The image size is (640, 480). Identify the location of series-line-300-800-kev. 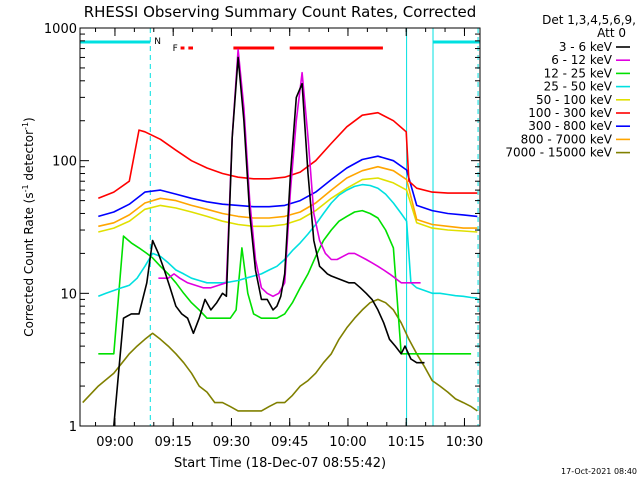
(288, 186).